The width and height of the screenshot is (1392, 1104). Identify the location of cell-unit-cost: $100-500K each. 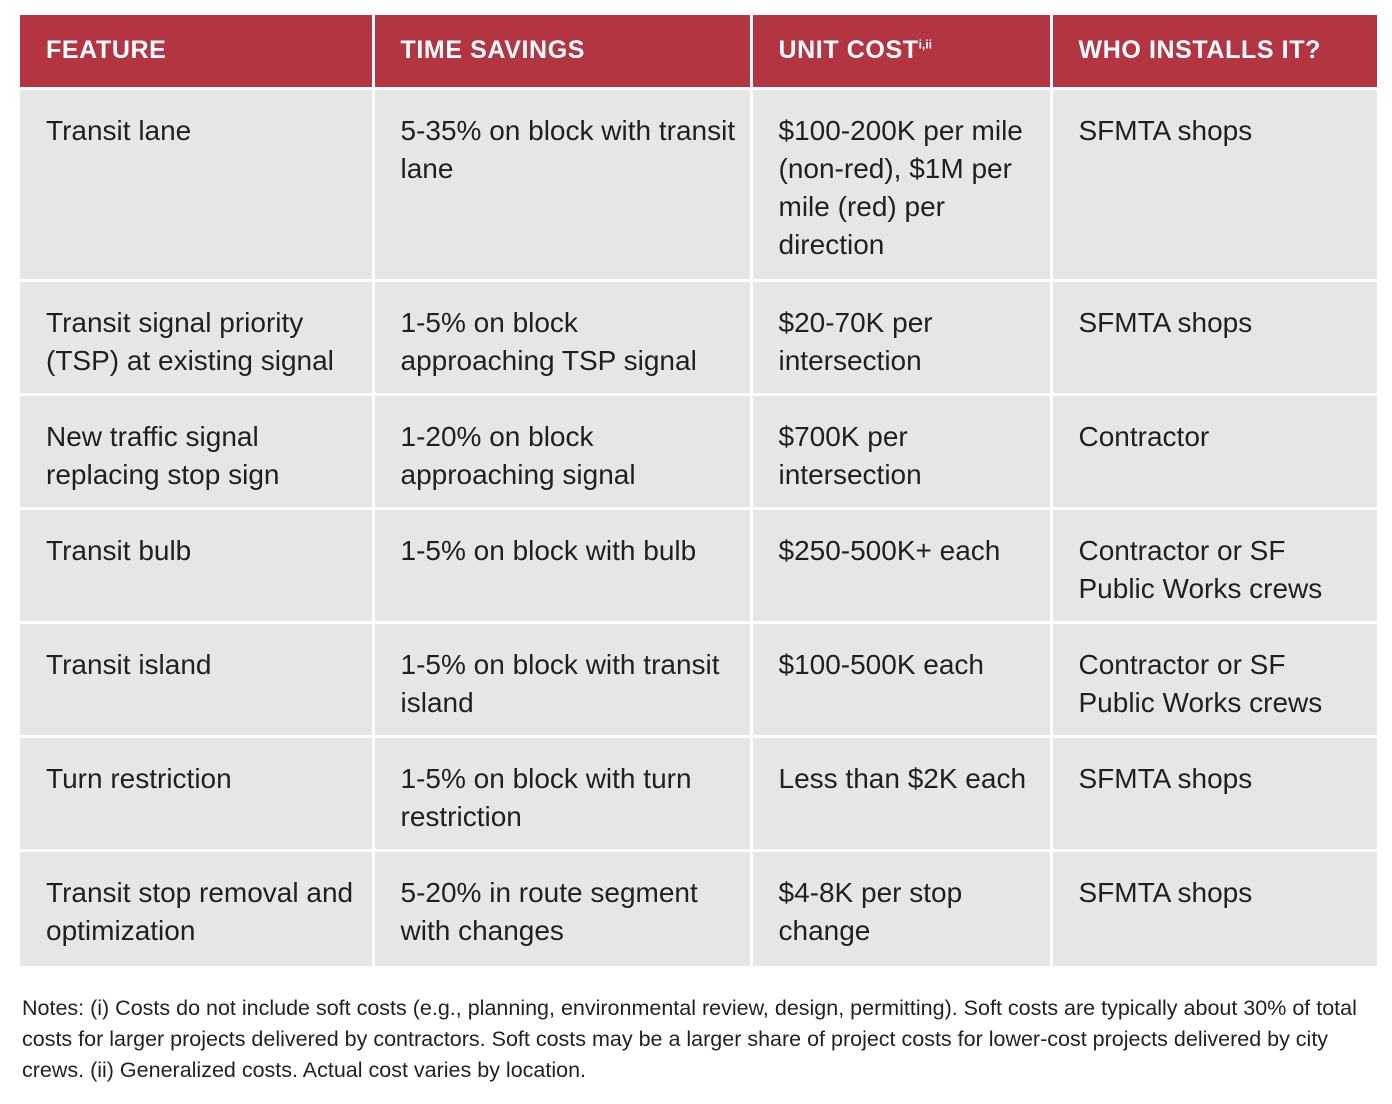
(902, 680).